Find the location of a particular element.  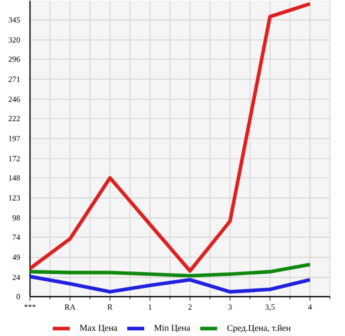

legend-label: Сред.Цена, т.йен is located at coordinates (259, 328).